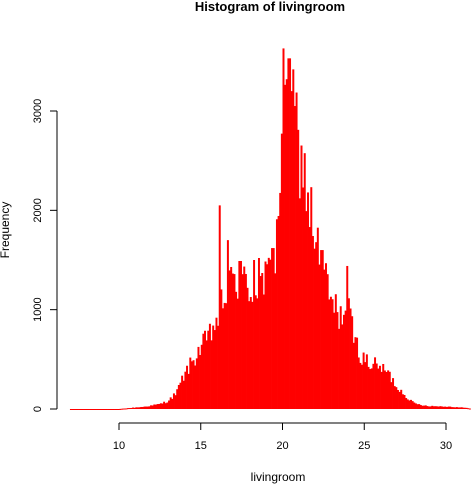  Describe the element at coordinates (38, 111) in the screenshot. I see `y-tick-label: 3000` at that location.